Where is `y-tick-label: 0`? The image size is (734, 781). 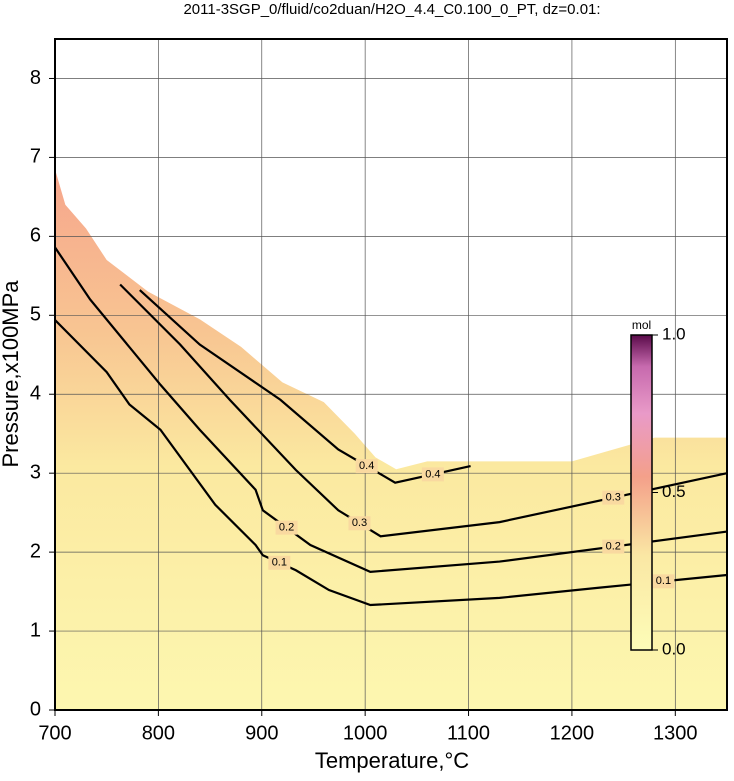
y-tick-label: 0 is located at coordinates (35, 709).